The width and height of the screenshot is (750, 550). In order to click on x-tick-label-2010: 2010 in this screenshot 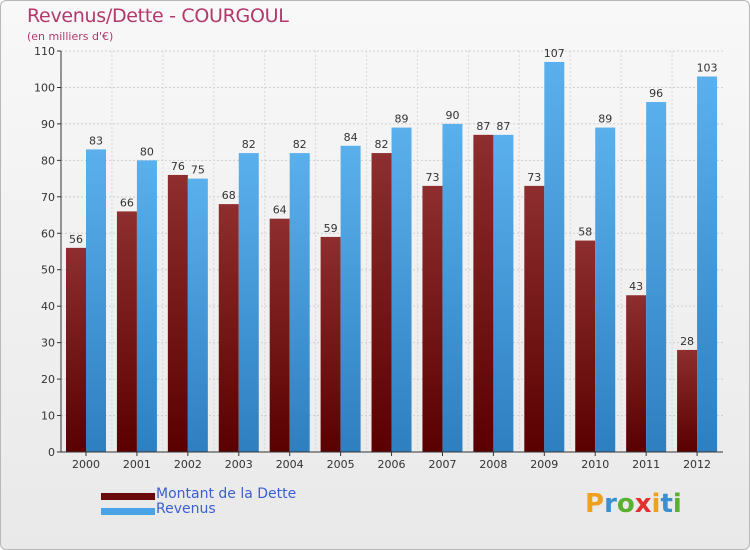, I will do `click(595, 464)`.